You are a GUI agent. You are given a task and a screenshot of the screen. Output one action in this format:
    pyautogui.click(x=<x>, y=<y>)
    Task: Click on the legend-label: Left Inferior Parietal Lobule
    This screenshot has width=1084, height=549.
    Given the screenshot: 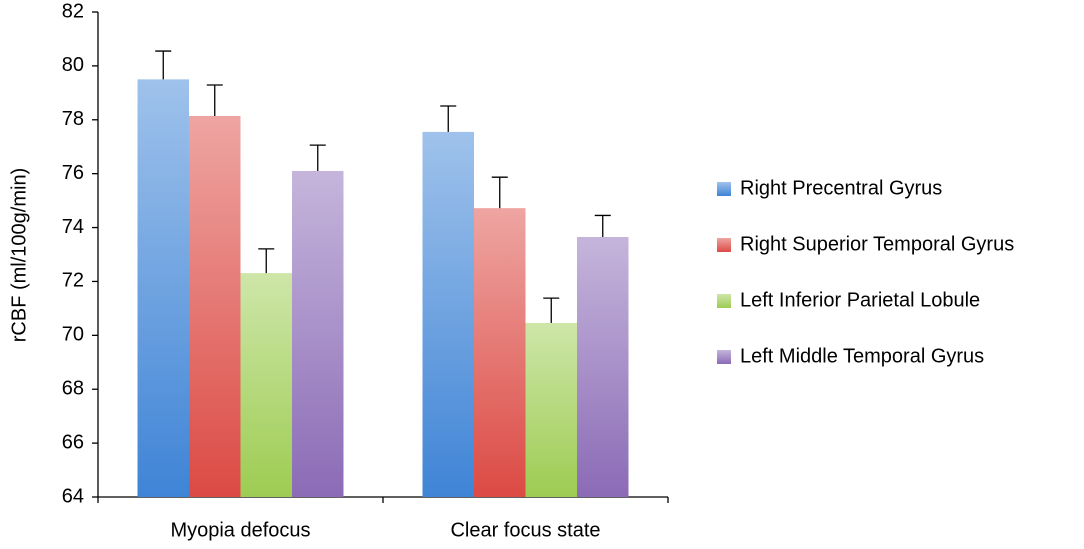 What is the action you would take?
    pyautogui.click(x=860, y=300)
    